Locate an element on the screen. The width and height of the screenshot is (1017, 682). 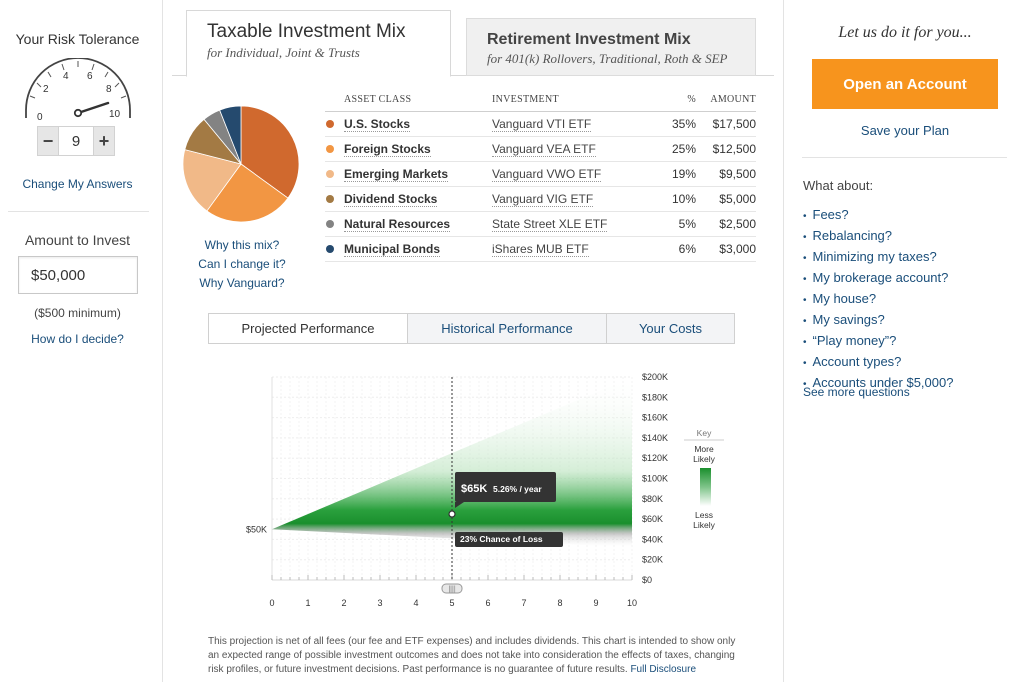
x-tick-label: 4 is located at coordinates (415, 603).